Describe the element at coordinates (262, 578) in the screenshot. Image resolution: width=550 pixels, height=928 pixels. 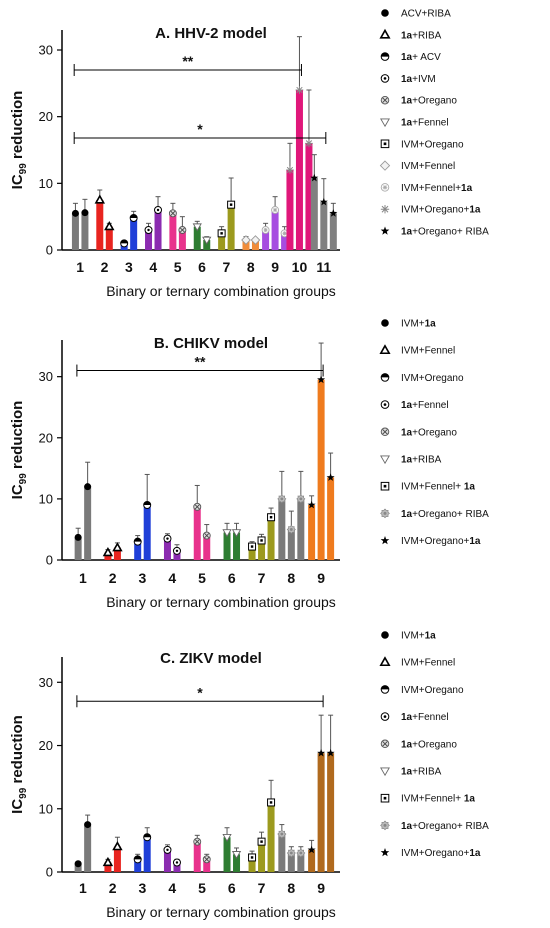
I see `x-tick-label: 7` at that location.